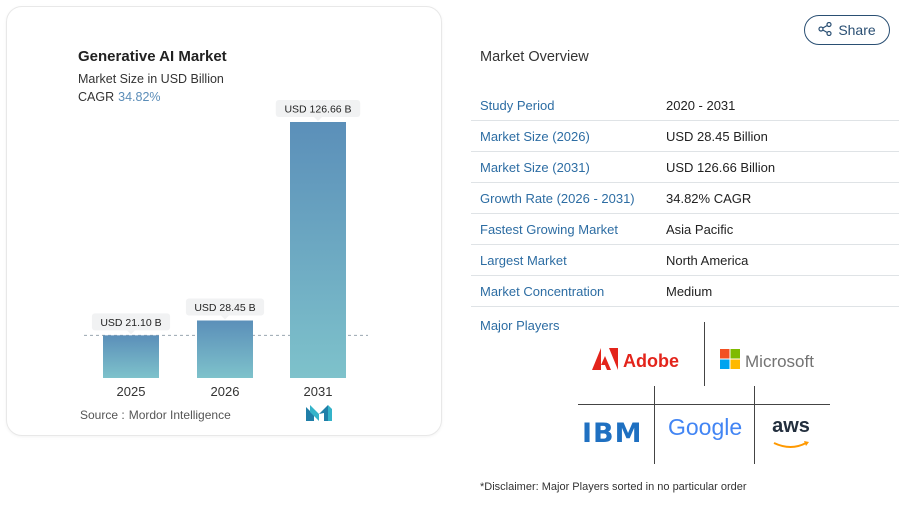 The width and height of the screenshot is (903, 511). I want to click on aws-logo: aws, so click(791, 435).